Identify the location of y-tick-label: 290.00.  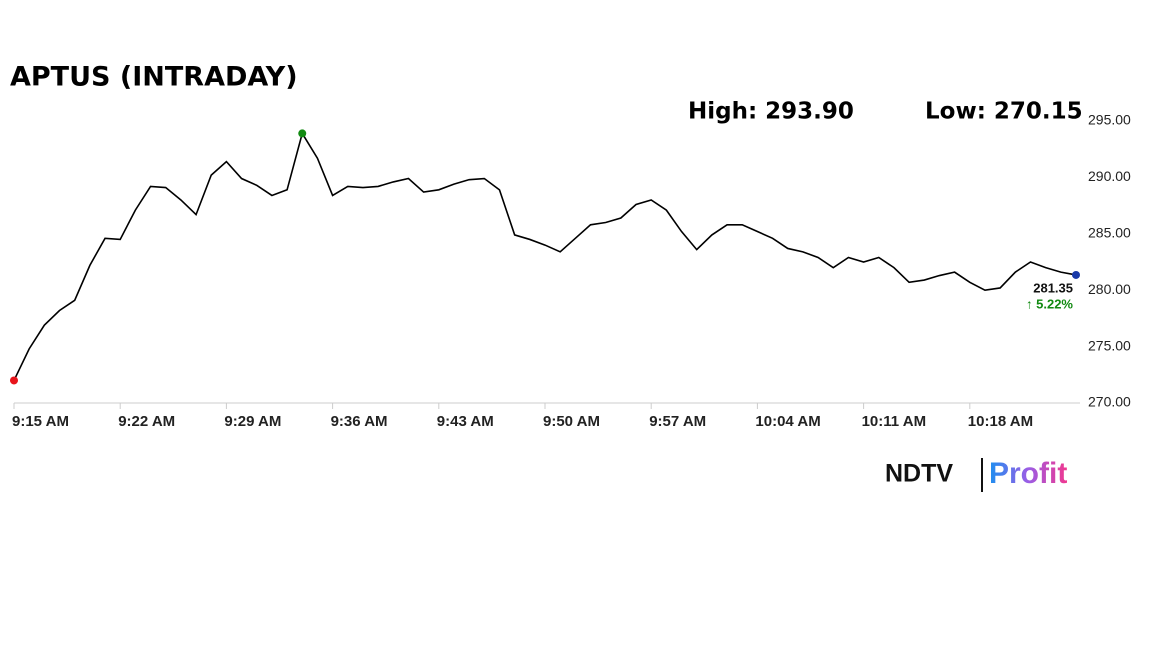
(1109, 176).